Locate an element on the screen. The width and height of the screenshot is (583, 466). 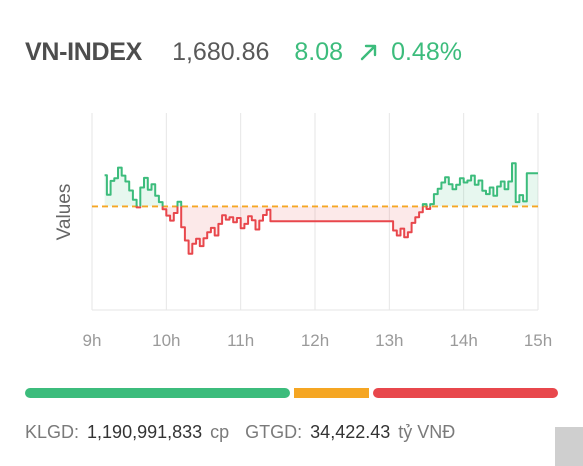
unchanged-segment is located at coordinates (331, 393).